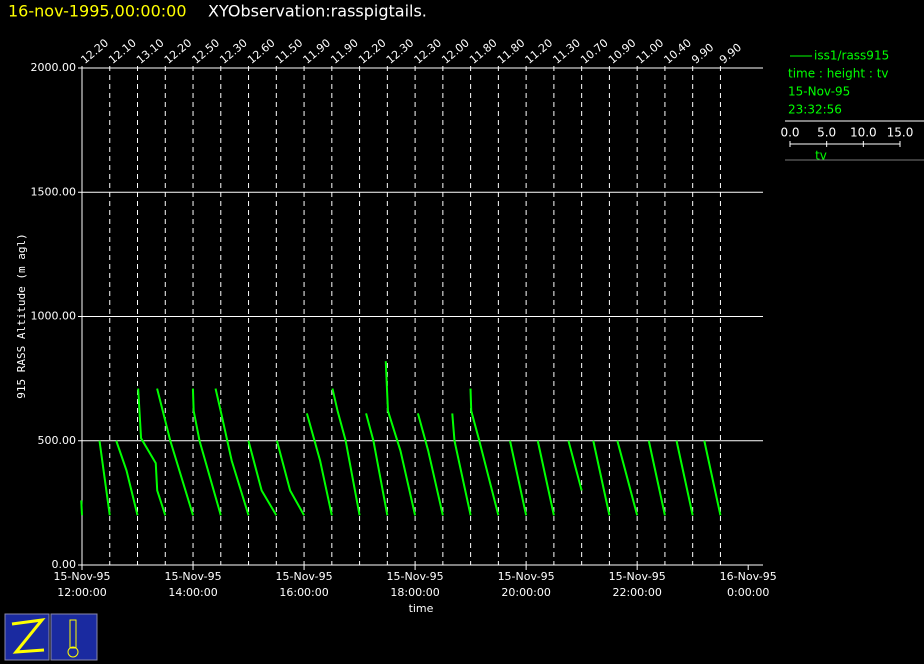  Describe the element at coordinates (838, 74) in the screenshot. I see `legend-fields: time : height : tv` at that location.